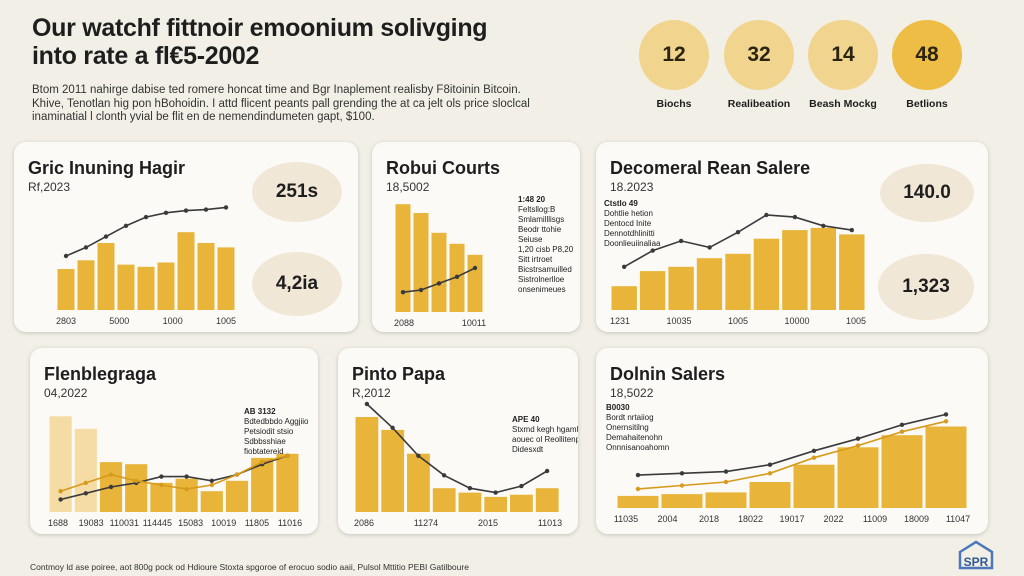 This screenshot has height=576, width=1024. Describe the element at coordinates (443, 168) in the screenshot. I see `panel-title: Robui Courts` at that location.